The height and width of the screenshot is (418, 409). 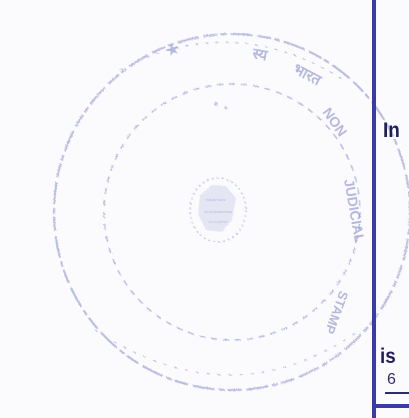 What do you see at coordinates (391, 379) in the screenshot?
I see `text-fragment-line-3: 6` at bounding box center [391, 379].